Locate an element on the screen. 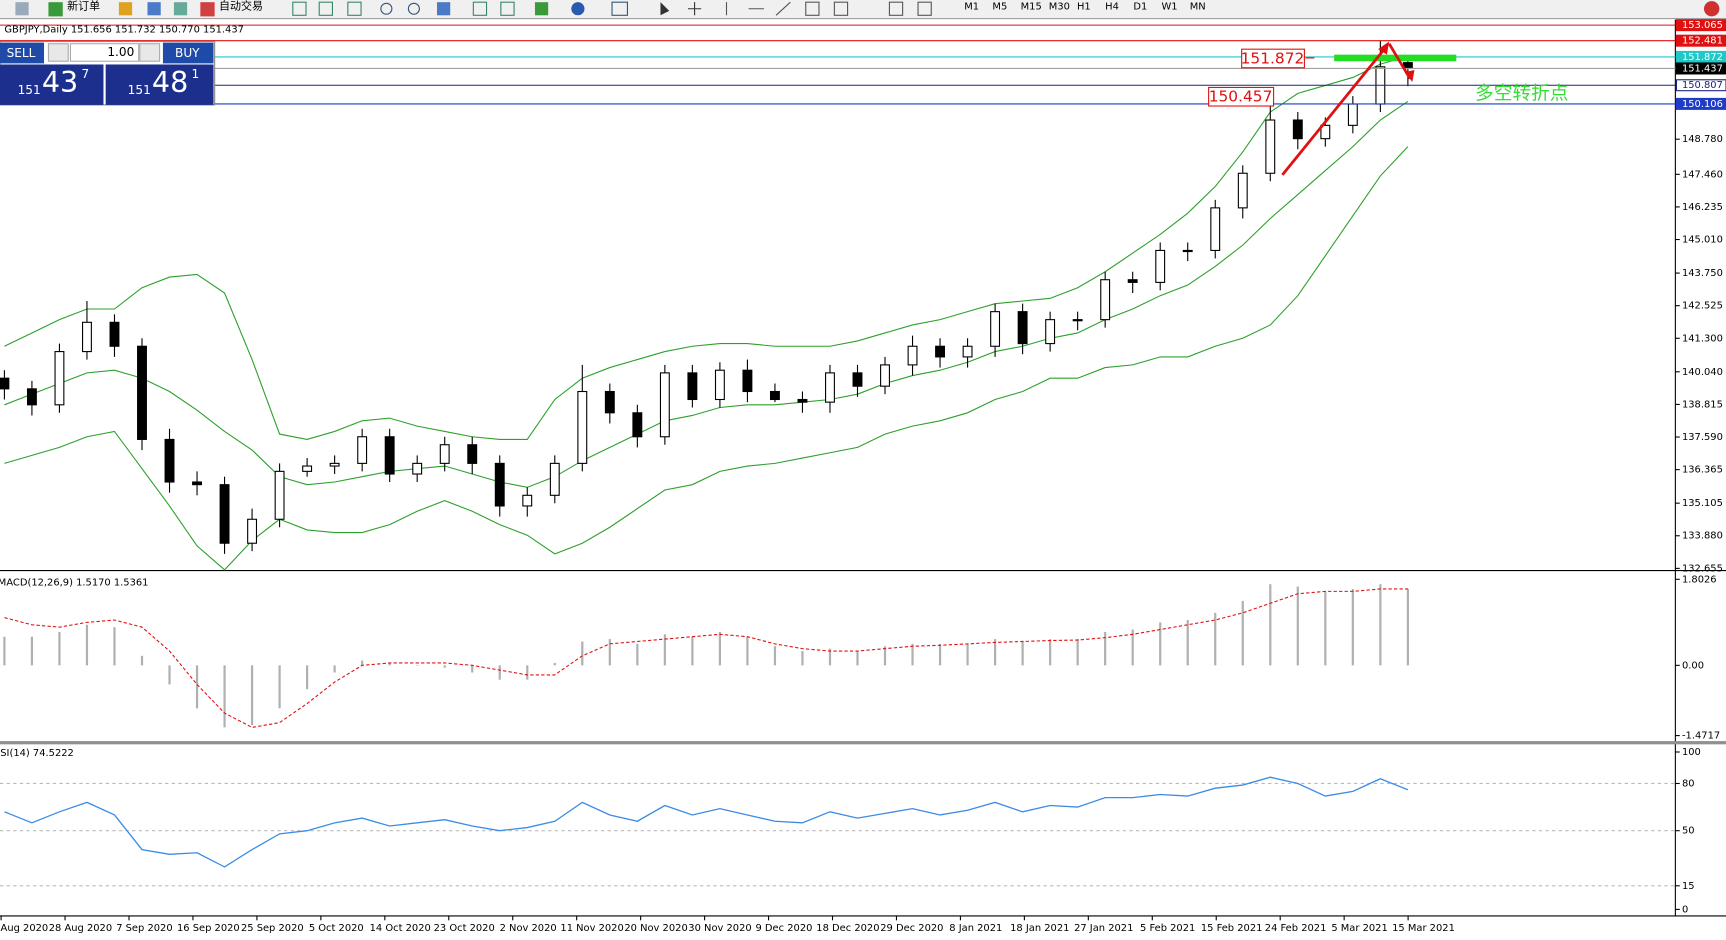  rsi-line is located at coordinates (706, 822).